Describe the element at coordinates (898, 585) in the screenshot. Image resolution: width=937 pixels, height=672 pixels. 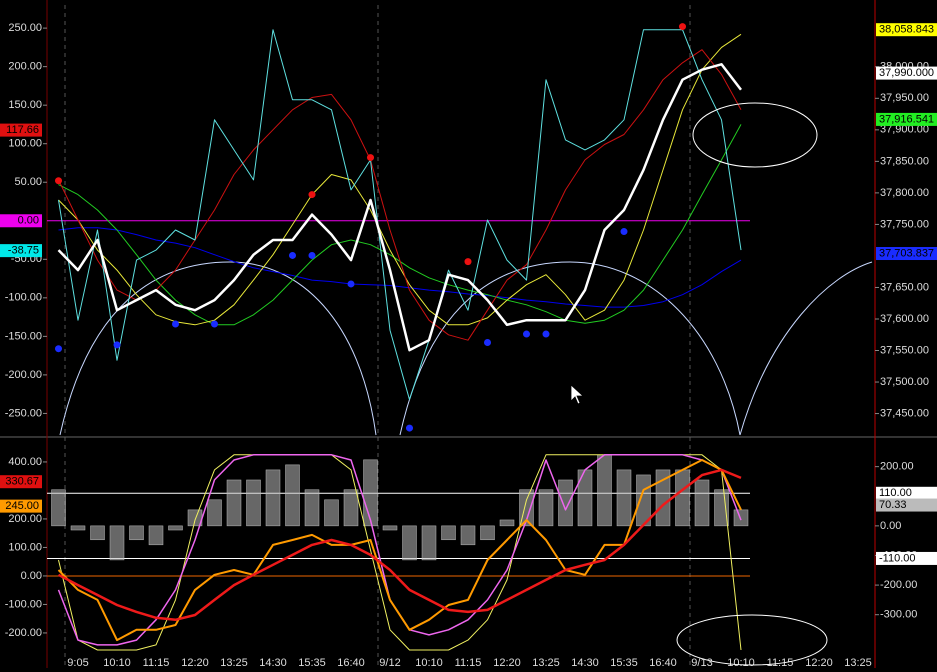
I see `y2-tick-label: -200.00` at that location.